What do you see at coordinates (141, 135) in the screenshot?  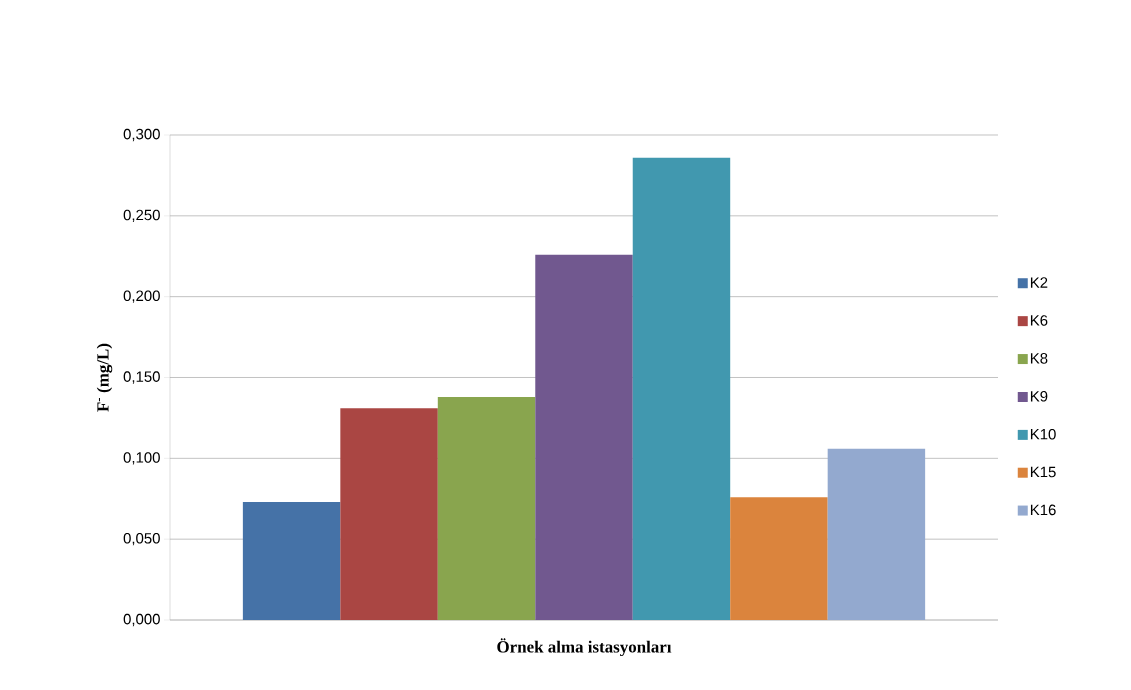 I see `y-tick-label: 0,300` at bounding box center [141, 135].